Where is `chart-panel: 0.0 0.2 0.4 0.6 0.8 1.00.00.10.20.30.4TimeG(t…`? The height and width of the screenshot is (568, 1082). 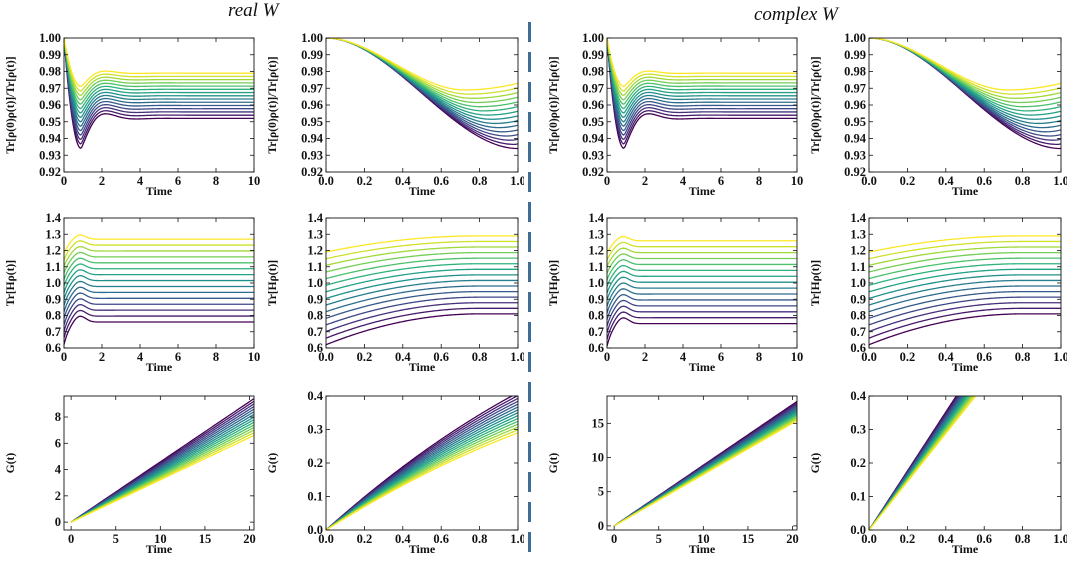
chart-panel: 0.0 0.2 0.4 0.6 0.8 1.00.00.10.20.30.4TimeG(t… is located at coordinates (938, 472).